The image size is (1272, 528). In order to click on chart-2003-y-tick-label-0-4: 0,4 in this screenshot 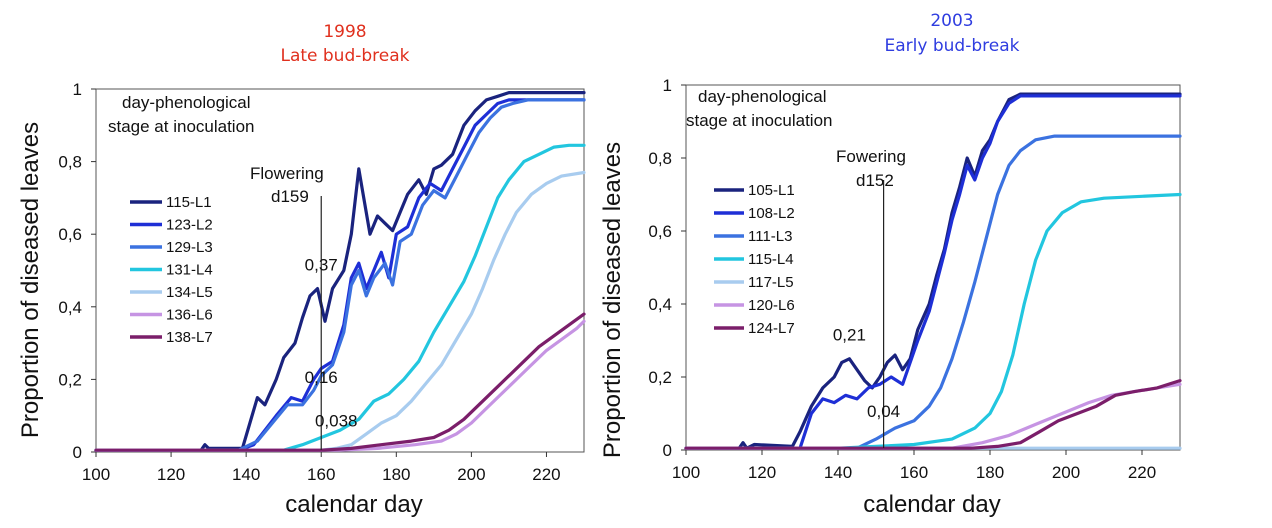, I will do `click(660, 304)`.